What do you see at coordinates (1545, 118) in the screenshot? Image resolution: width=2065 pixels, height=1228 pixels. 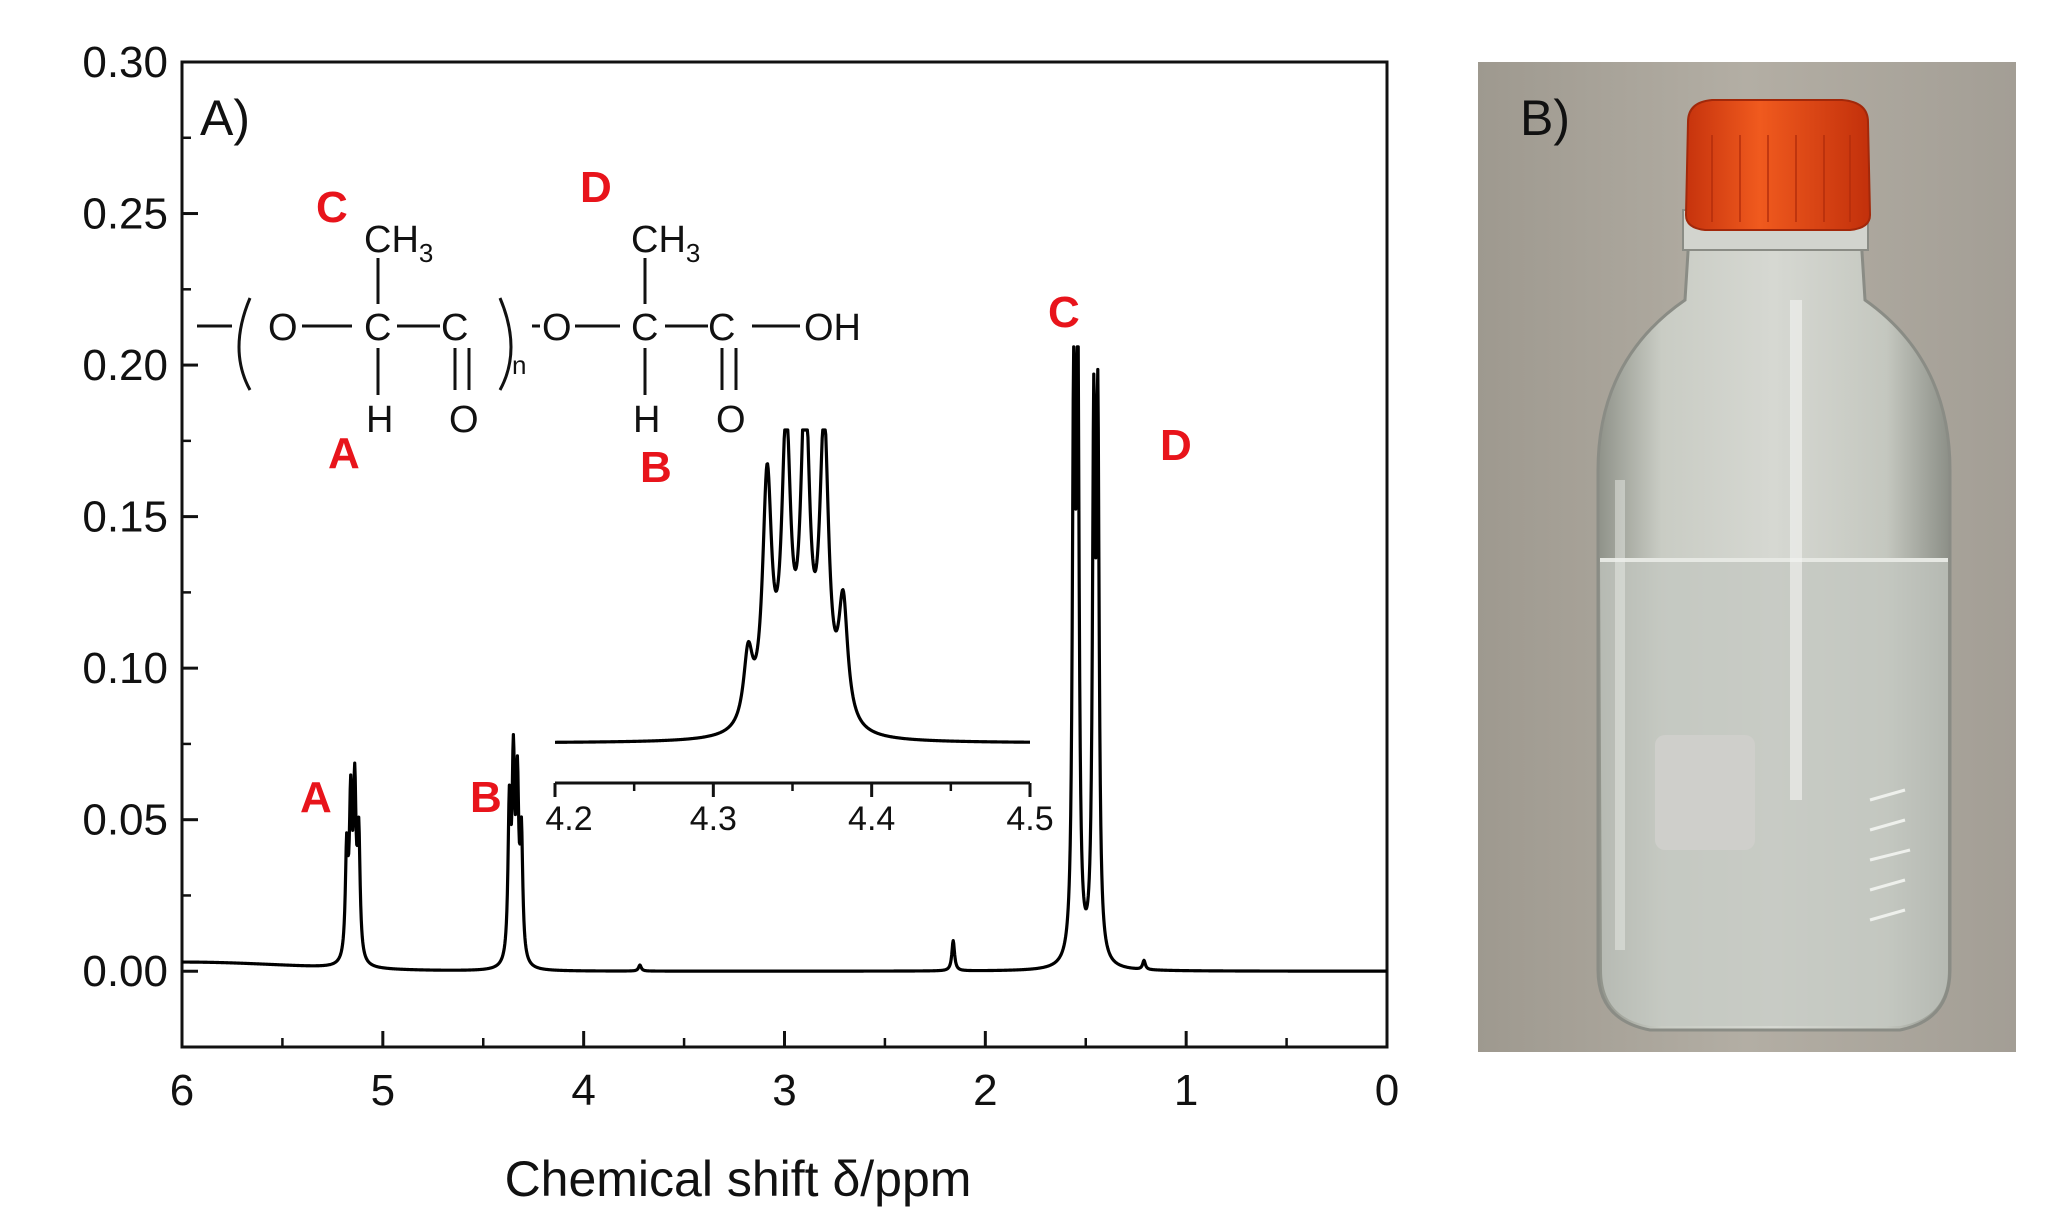 I see `panel-b-label: B)` at bounding box center [1545, 118].